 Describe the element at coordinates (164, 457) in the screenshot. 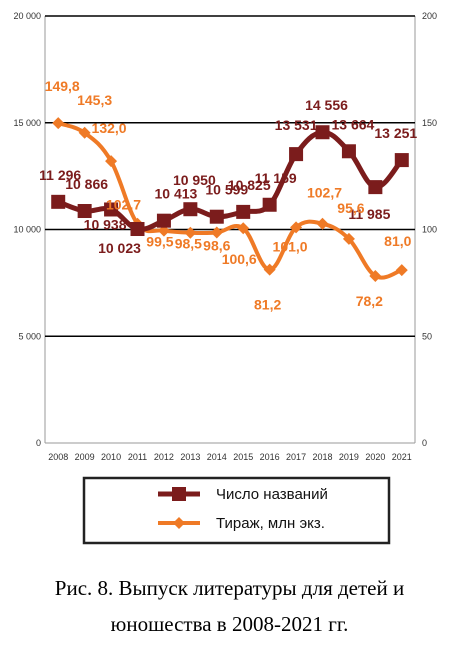

I see `x-tick-label: 2012` at that location.